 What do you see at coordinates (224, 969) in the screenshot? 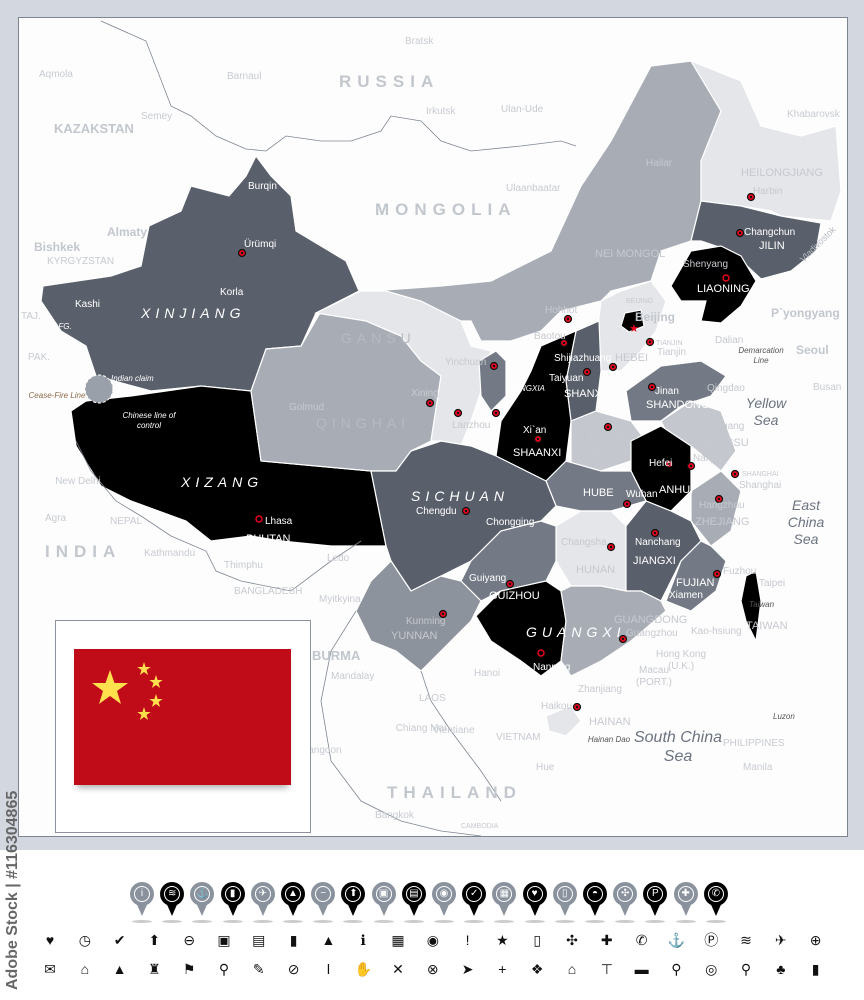
I see `map-pin-icon: ⚲` at bounding box center [224, 969].